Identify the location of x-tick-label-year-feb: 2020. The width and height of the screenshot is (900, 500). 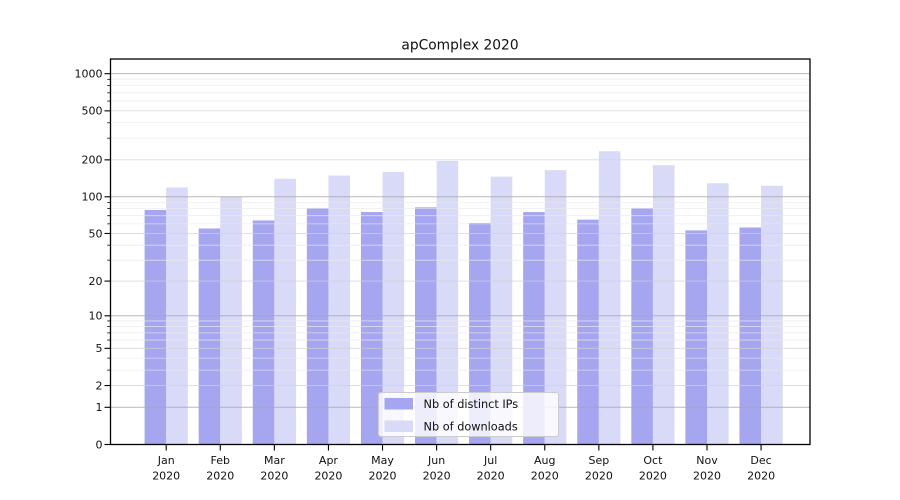
(220, 476).